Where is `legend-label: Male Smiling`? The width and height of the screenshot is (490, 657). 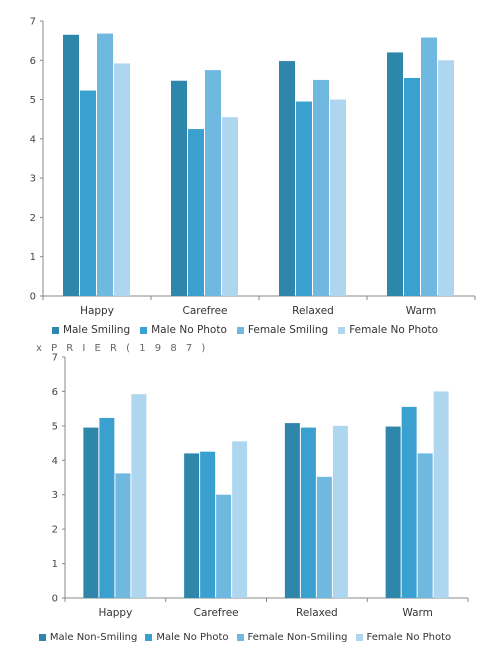
legend-label: Male Smiling is located at coordinates (96, 330).